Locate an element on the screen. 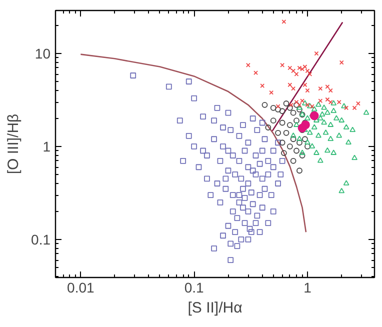 The image size is (382, 327). y-tick-label: 0.1 is located at coordinates (41, 239).